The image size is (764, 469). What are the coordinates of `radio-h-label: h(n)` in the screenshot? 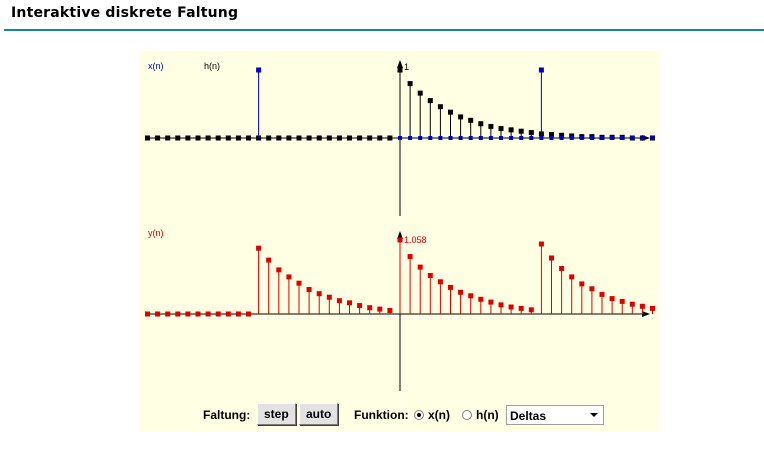 It's located at (487, 415).